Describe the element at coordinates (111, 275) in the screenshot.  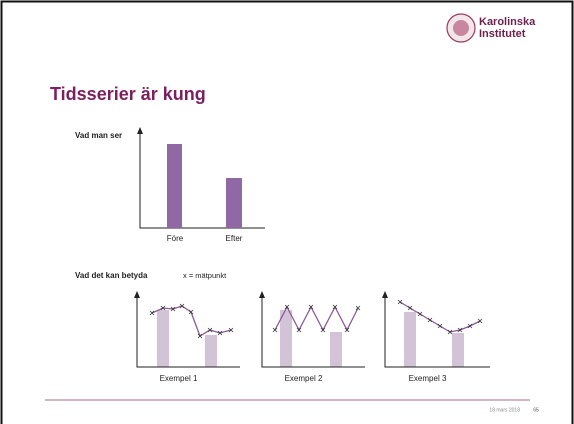
I see `figure-label: Vad det kan betyda` at that location.